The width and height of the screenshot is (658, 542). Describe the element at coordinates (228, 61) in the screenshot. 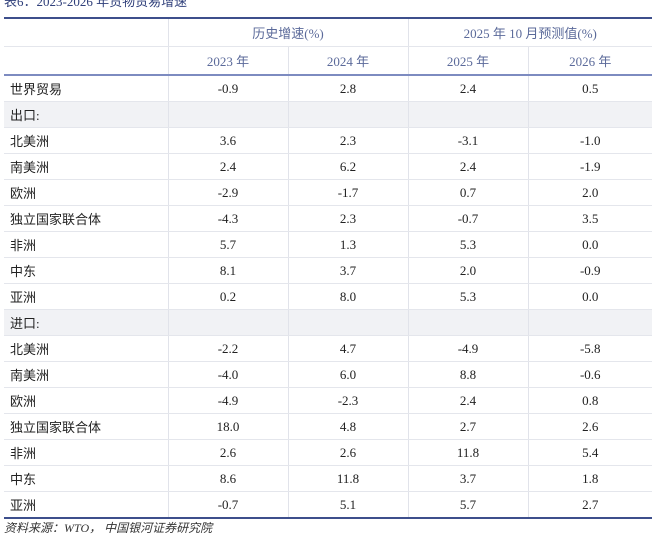

I see `year-header: 2023 年` at that location.